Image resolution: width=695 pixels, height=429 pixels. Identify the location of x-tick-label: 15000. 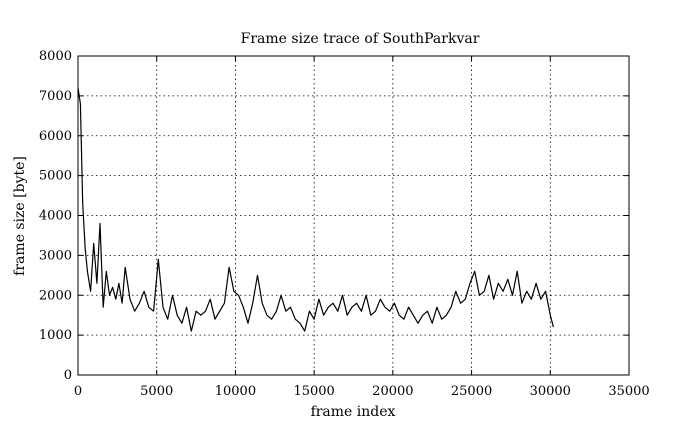
(313, 391).